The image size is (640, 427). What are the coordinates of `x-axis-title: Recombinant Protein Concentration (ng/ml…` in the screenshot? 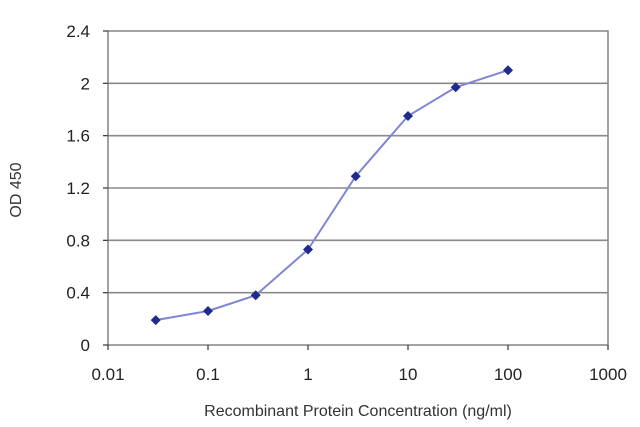 It's located at (358, 411).